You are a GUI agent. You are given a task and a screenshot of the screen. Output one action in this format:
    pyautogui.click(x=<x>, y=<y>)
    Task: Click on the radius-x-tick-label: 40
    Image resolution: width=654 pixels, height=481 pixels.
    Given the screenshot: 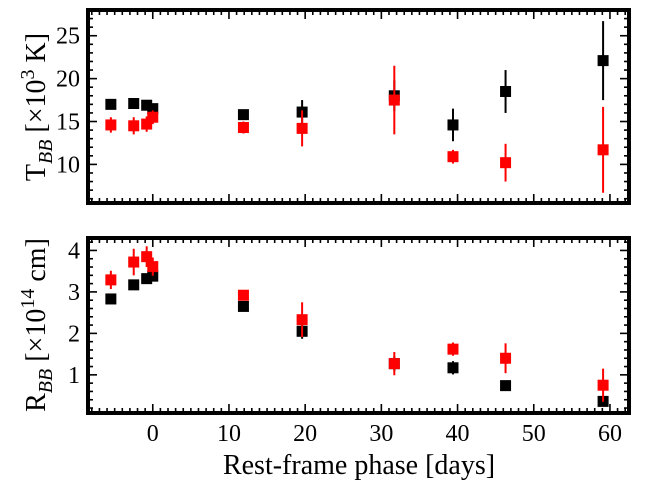 What is the action you would take?
    pyautogui.click(x=458, y=434)
    